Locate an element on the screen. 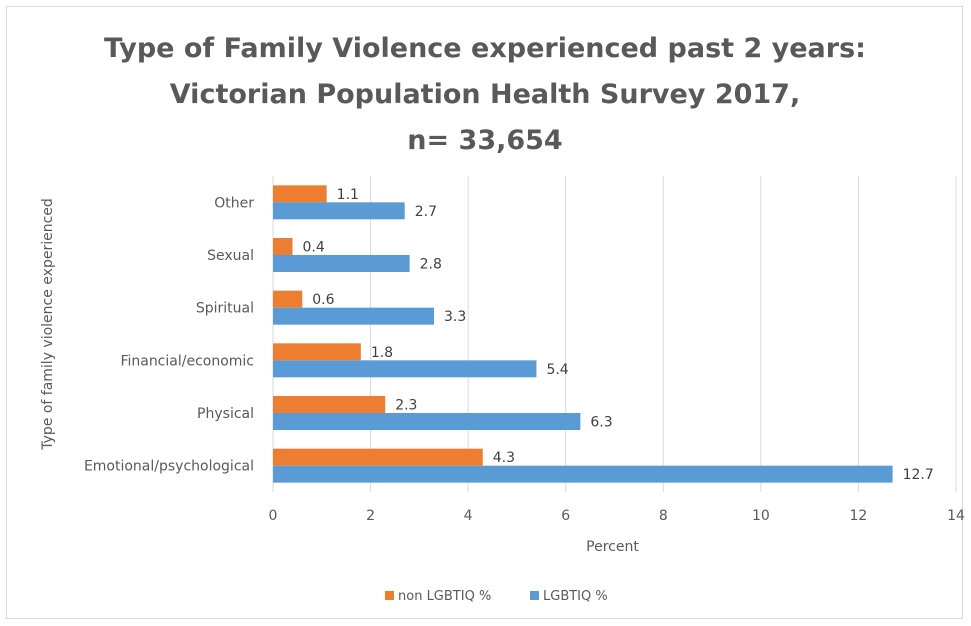  data-label: 12.7 is located at coordinates (918, 475).